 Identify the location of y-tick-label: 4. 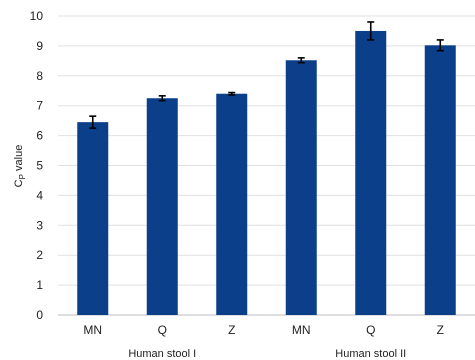
(39, 195).